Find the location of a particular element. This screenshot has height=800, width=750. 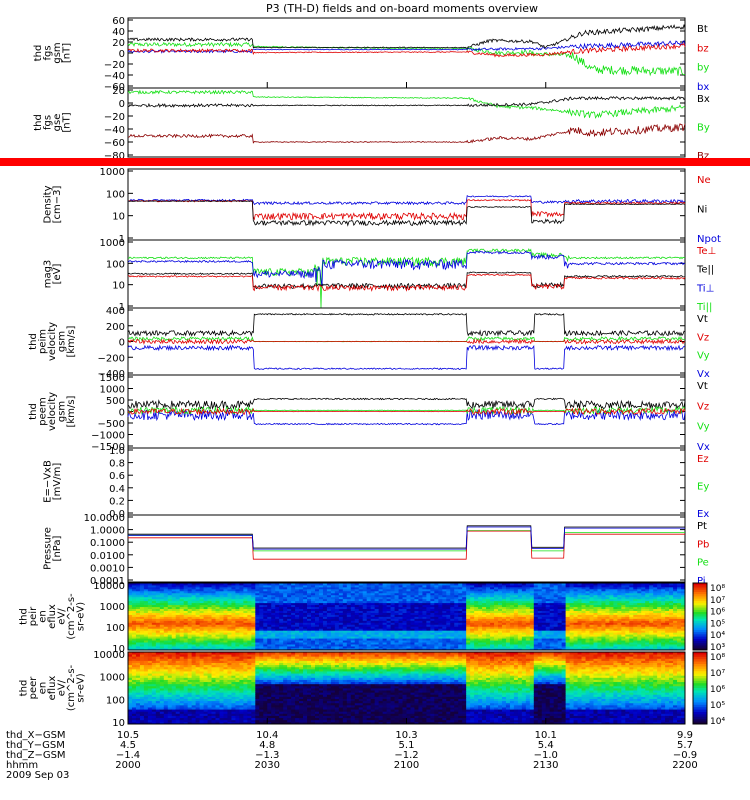

legend-entry: Vy is located at coordinates (703, 356).